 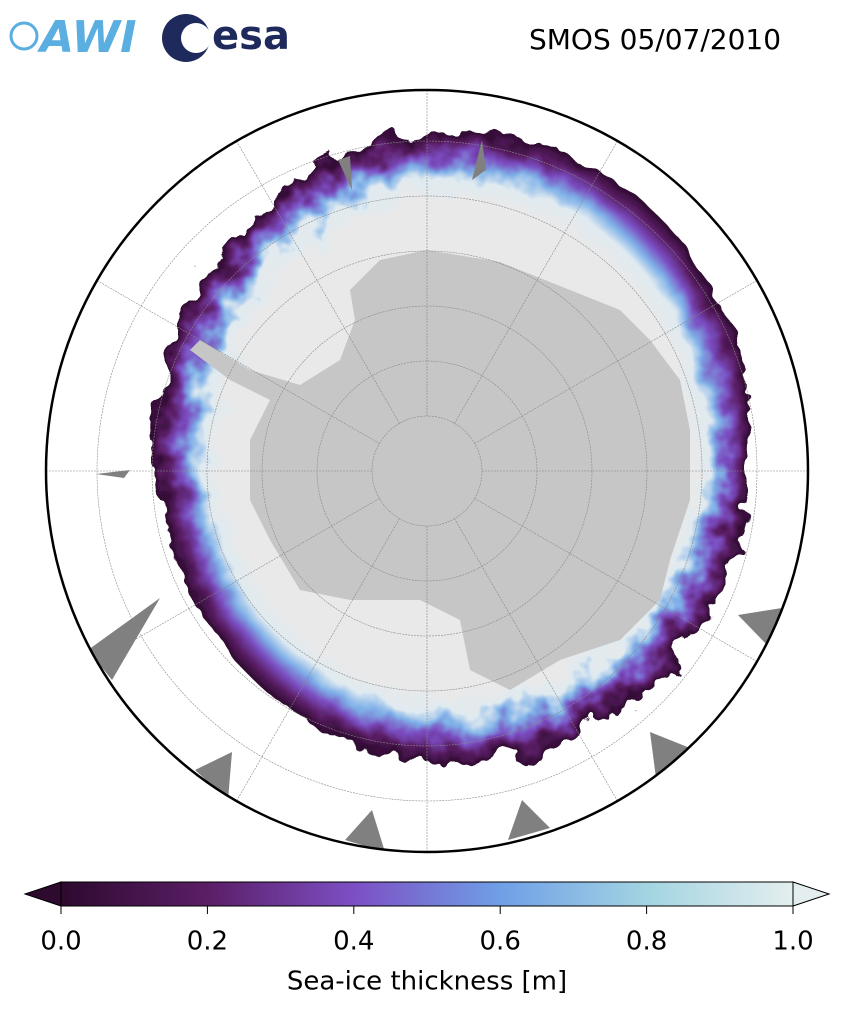 What do you see at coordinates (646, 942) in the screenshot?
I see `tick-label: 0.8` at bounding box center [646, 942].